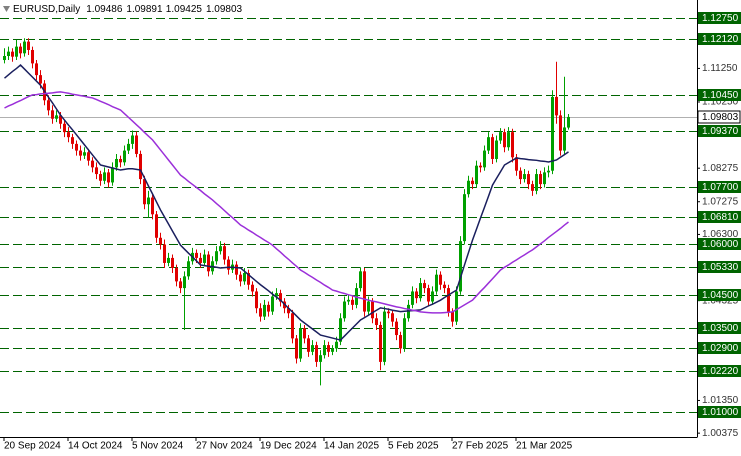 This screenshot has height=456, width=741. Describe the element at coordinates (104, 9) in the screenshot. I see `header-open: 1.09486` at that location.